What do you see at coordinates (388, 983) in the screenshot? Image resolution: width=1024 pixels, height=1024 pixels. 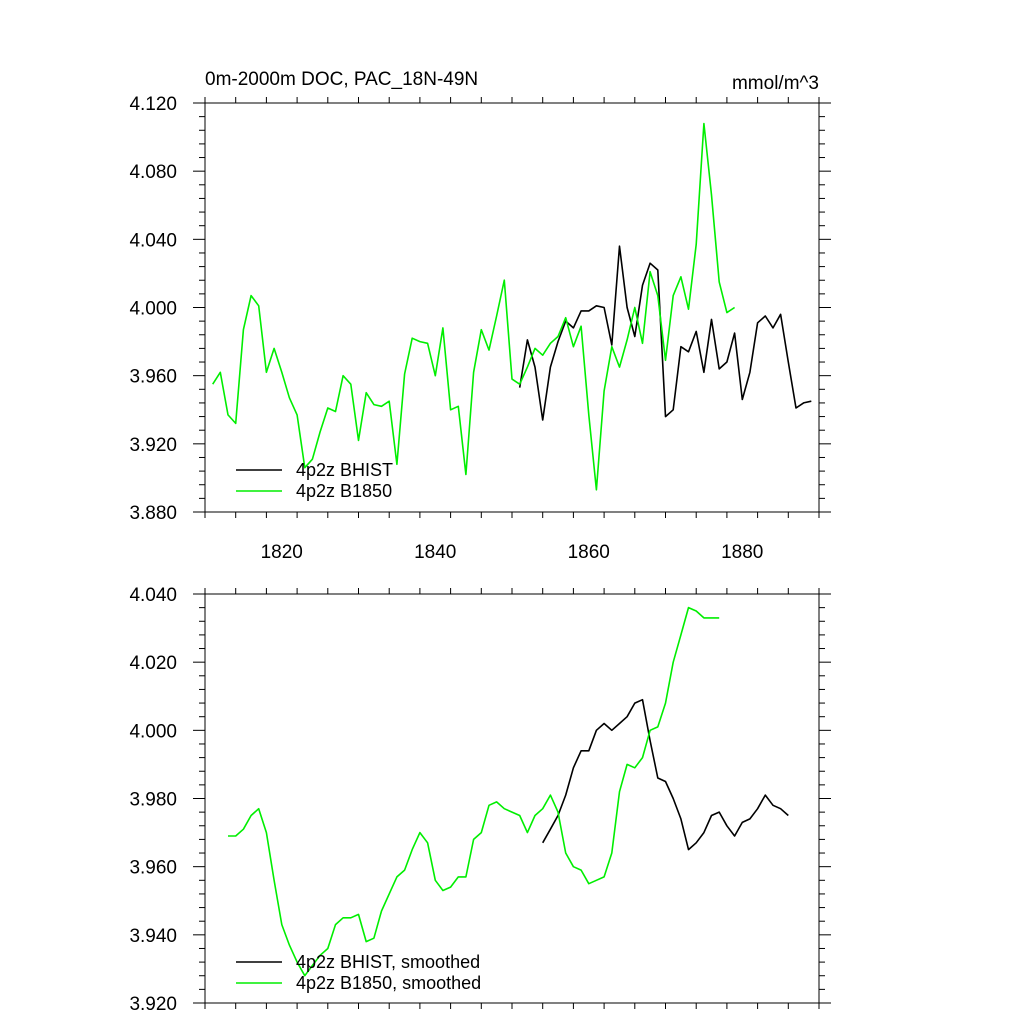 I see `legend-label: 4p2z B1850, smoothed` at bounding box center [388, 983].